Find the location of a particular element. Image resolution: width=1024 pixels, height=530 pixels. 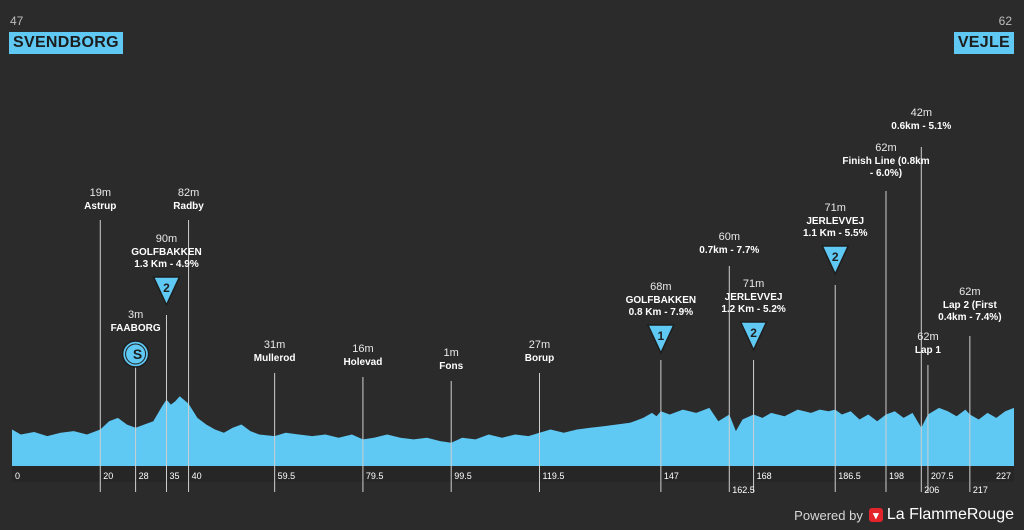

brand: ▾ La FlammeRouge is located at coordinates (941, 515).